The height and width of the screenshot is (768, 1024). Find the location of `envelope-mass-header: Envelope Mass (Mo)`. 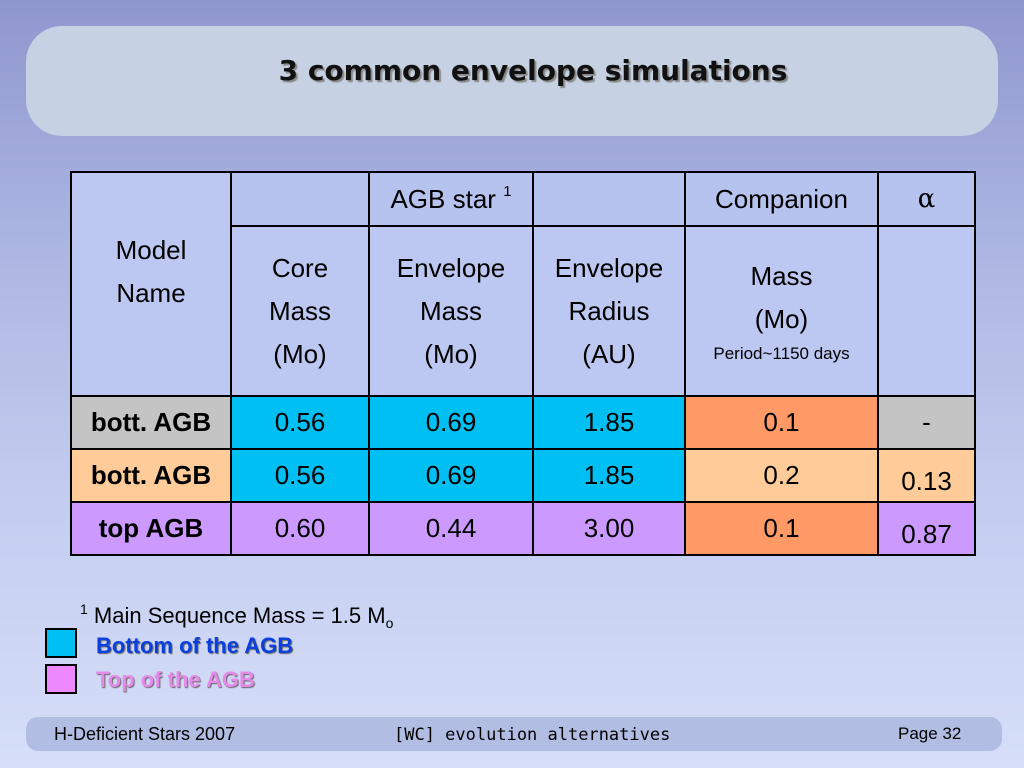

envelope-mass-header: Envelope Mass (Mo) is located at coordinates (451, 311).